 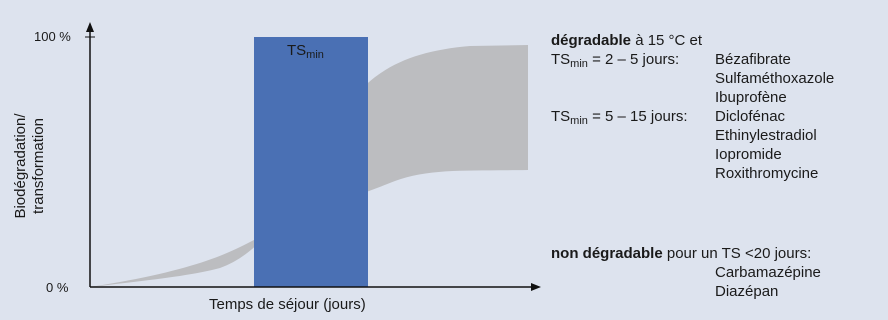 I want to click on compound-item: Bézafibrate, so click(x=753, y=59).